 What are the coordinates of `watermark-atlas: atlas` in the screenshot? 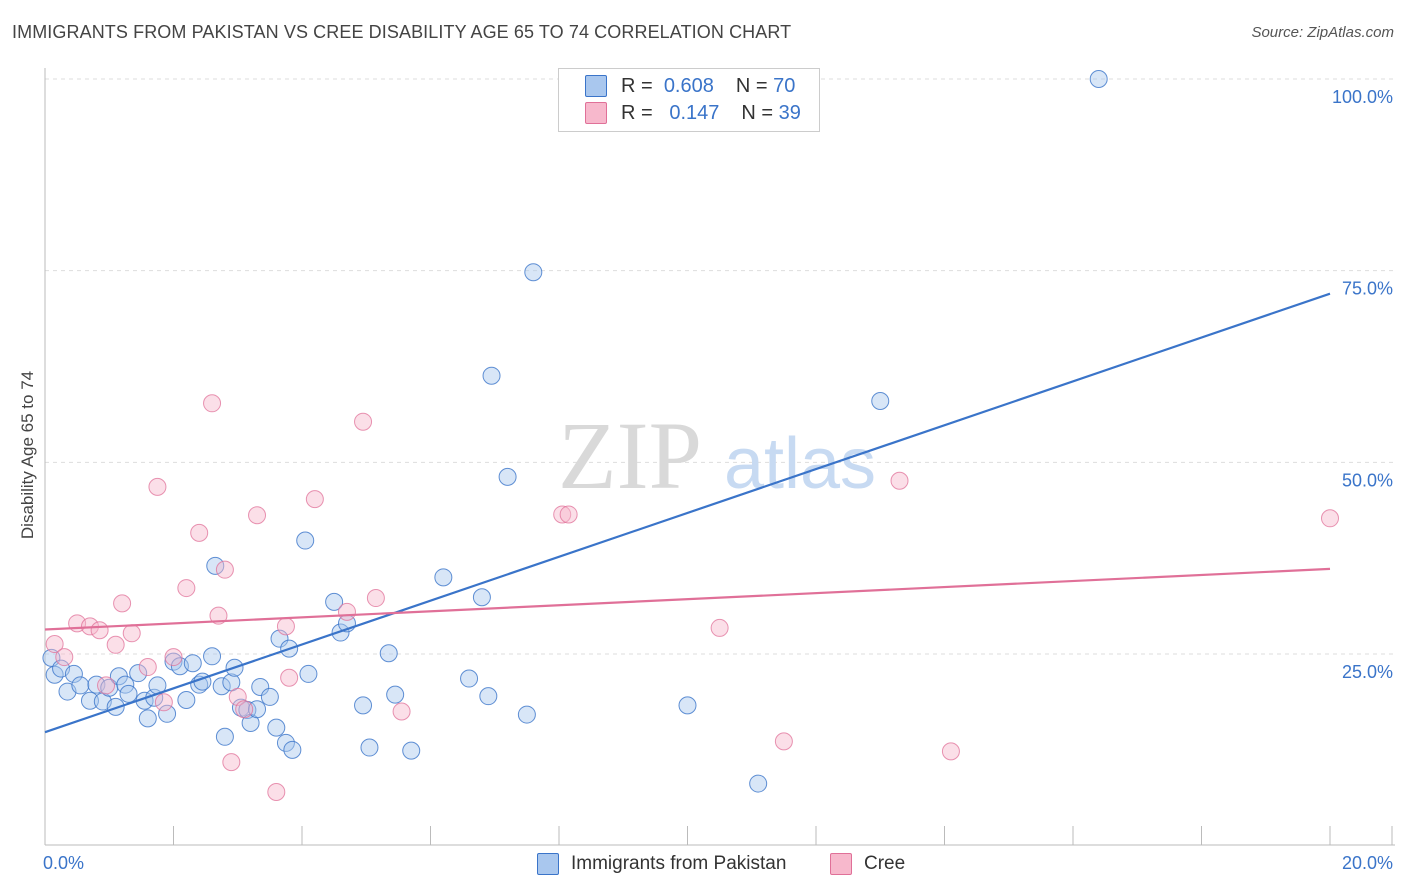 It's located at (800, 464).